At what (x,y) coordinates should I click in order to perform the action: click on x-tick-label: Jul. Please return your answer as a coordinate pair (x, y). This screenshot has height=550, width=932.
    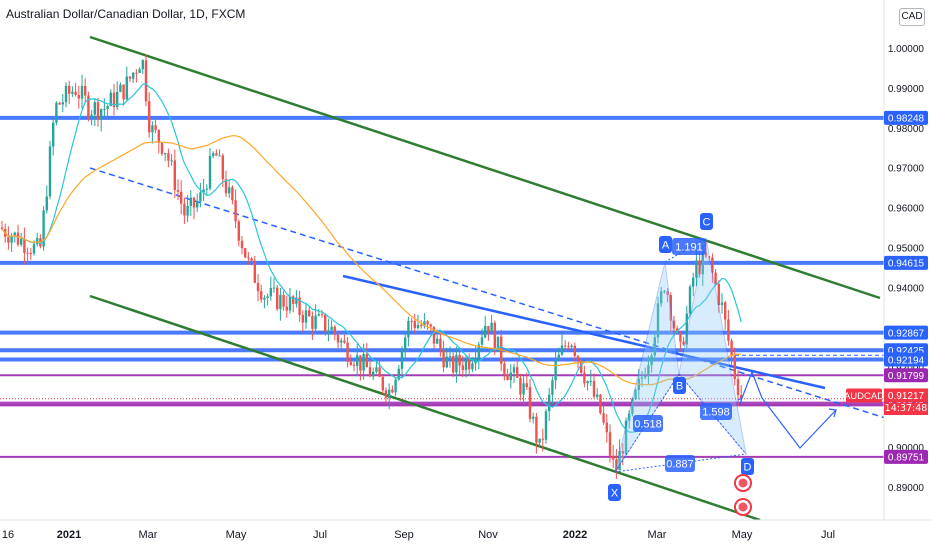
    Looking at the image, I should click on (828, 535).